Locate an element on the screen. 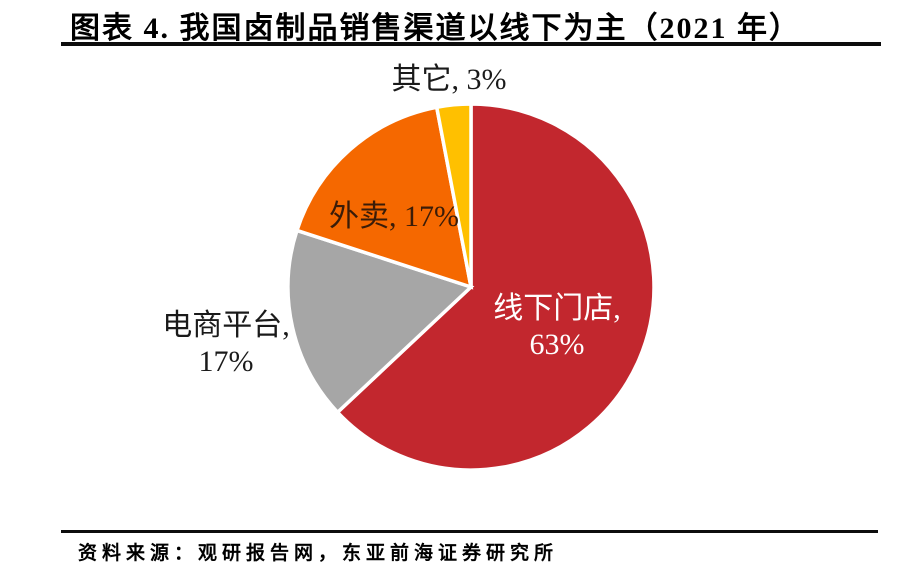 The height and width of the screenshot is (572, 900). slice-label-0: 线下门店, 63% is located at coordinates (557, 326).